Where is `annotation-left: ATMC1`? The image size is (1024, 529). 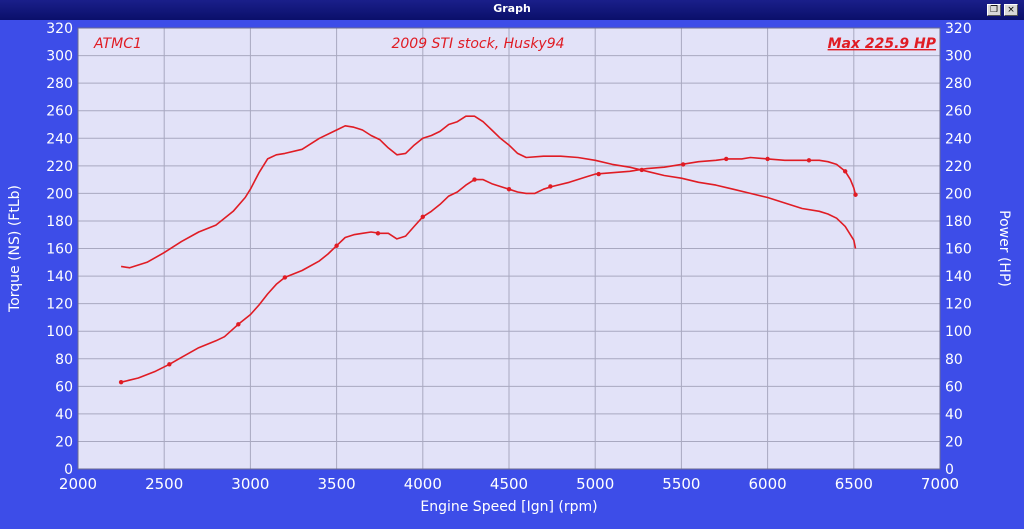 annotation-left: ATMC1 is located at coordinates (117, 44).